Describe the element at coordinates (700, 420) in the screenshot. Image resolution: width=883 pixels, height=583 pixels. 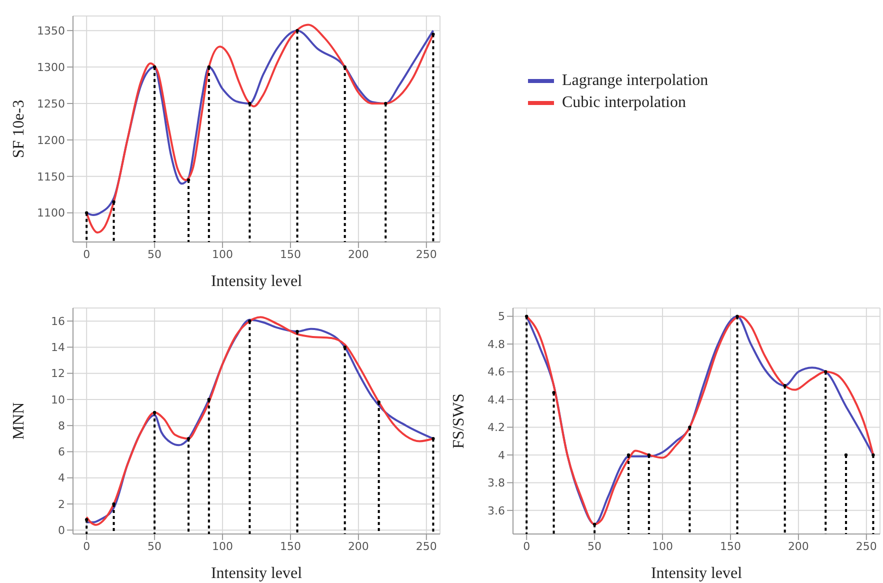
I see `line-series` at that location.